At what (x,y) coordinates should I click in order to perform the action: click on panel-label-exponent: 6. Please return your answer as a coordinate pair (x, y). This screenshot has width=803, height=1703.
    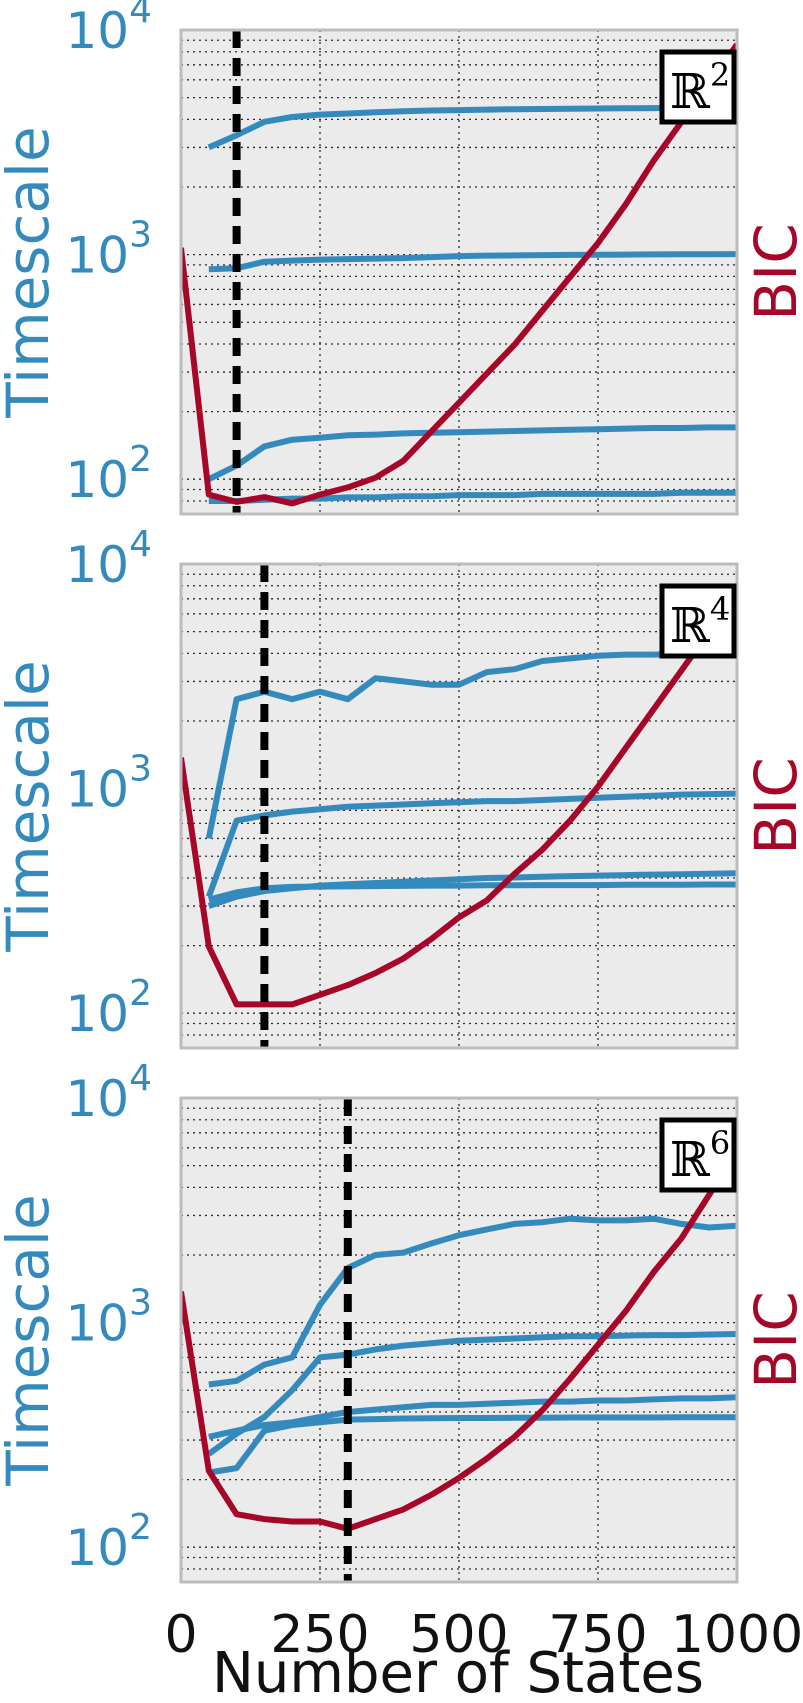
    Looking at the image, I should click on (720, 1143).